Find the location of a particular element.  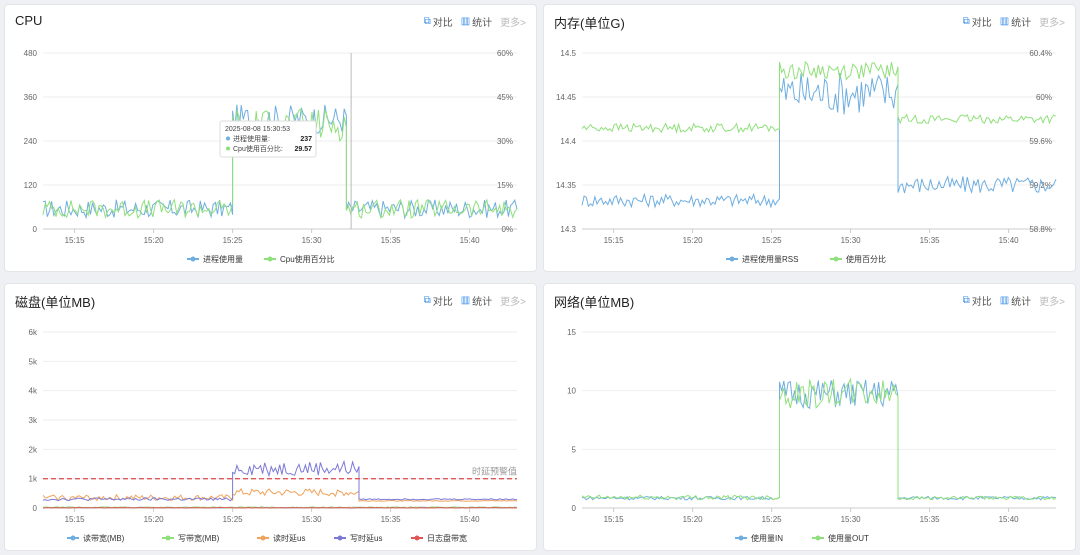

tooltip-time: 2025-08-08 15:30:53 is located at coordinates (257, 129).